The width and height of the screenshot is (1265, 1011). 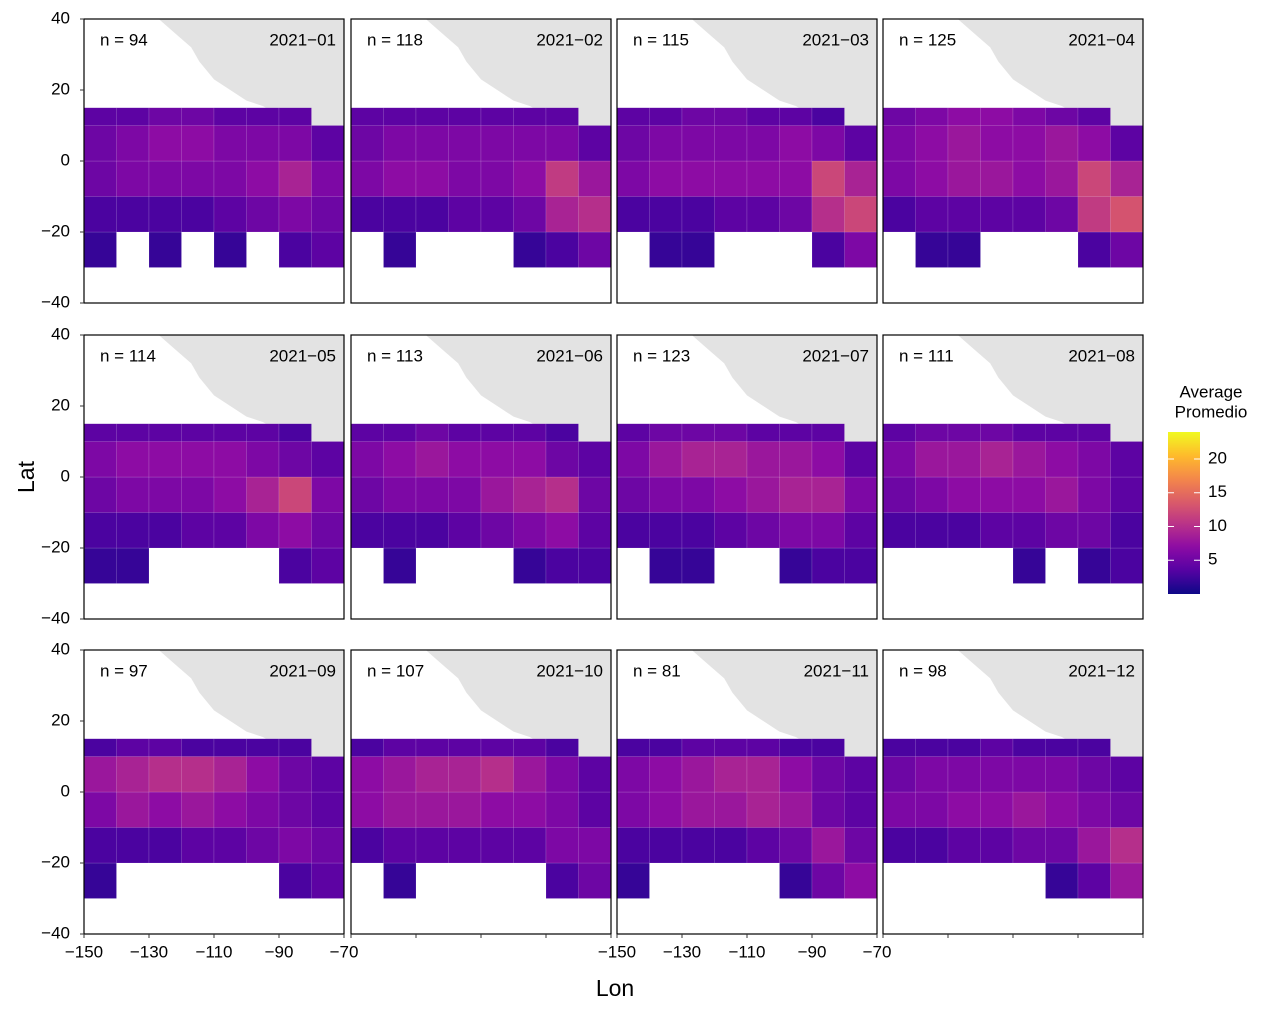 What do you see at coordinates (923, 670) in the screenshot?
I see `panel-annotation: n = 98` at bounding box center [923, 670].